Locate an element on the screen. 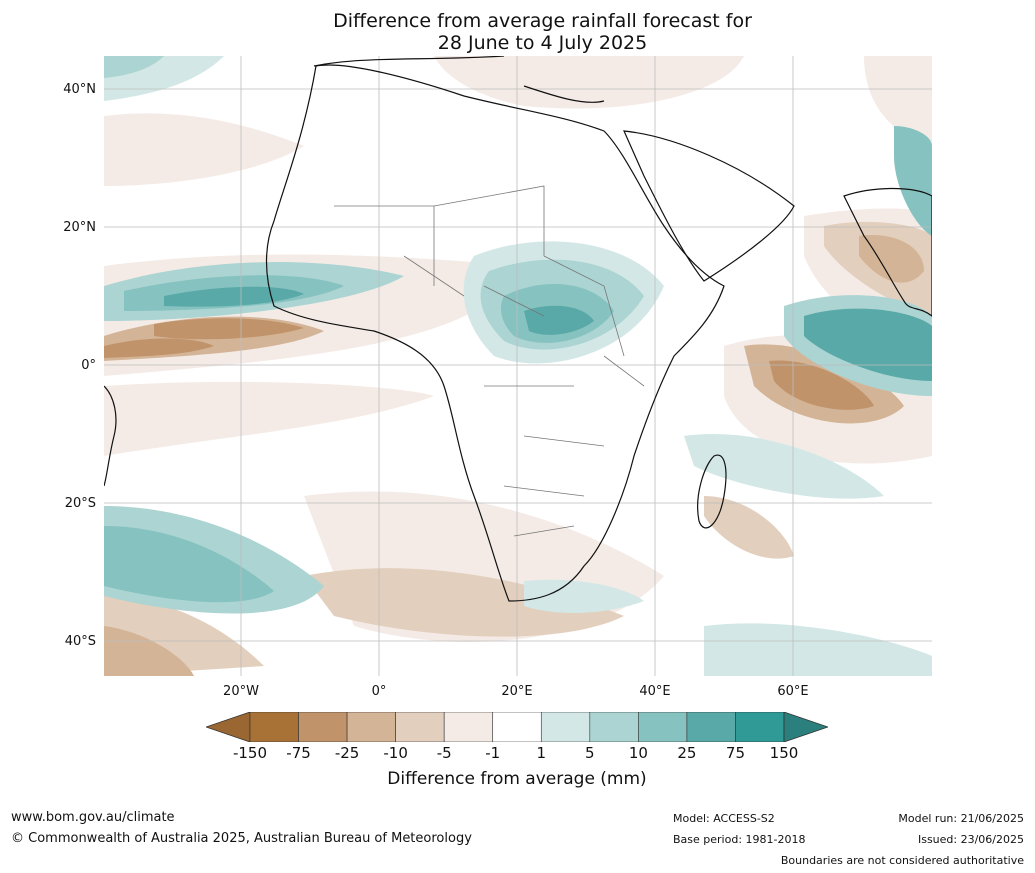  india-coastline is located at coordinates (887, 252).